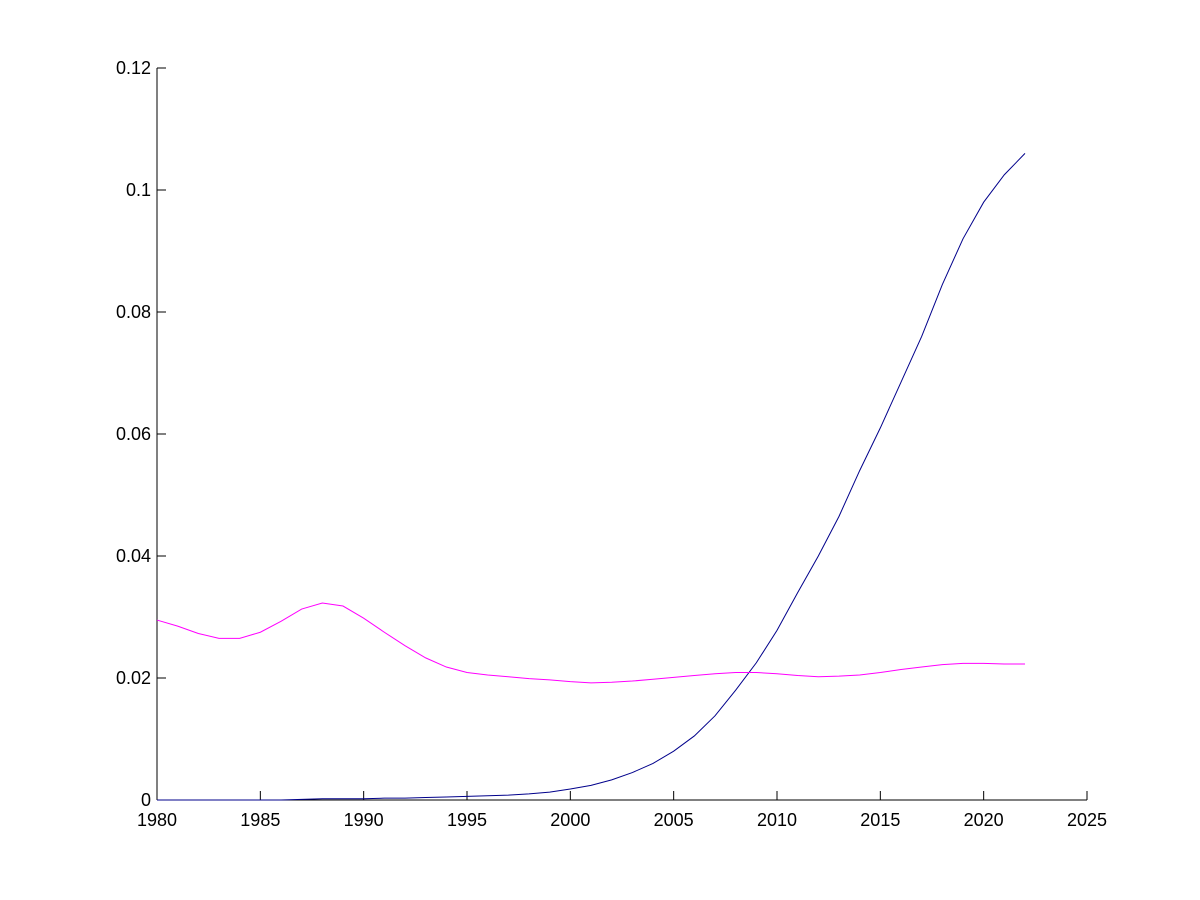 The height and width of the screenshot is (900, 1200). What do you see at coordinates (133, 678) in the screenshot?
I see `y-tick-label: 0.02` at bounding box center [133, 678].